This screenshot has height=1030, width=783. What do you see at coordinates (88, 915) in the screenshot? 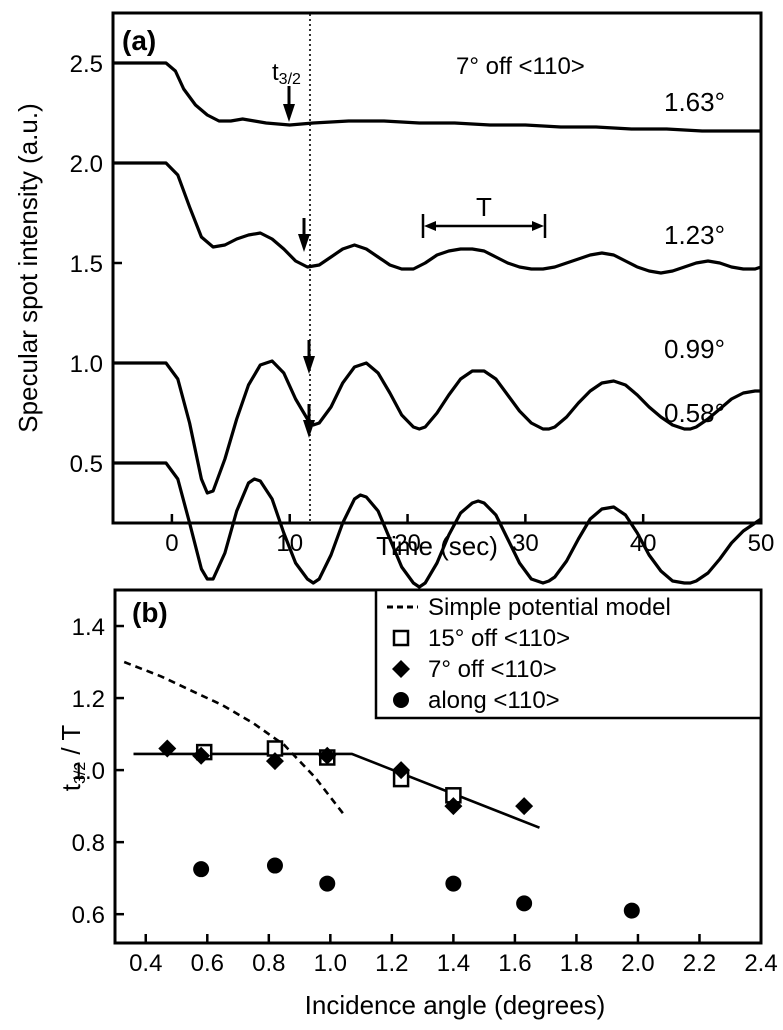
I see `b-ytick-label-0: 0.6` at bounding box center [88, 915].